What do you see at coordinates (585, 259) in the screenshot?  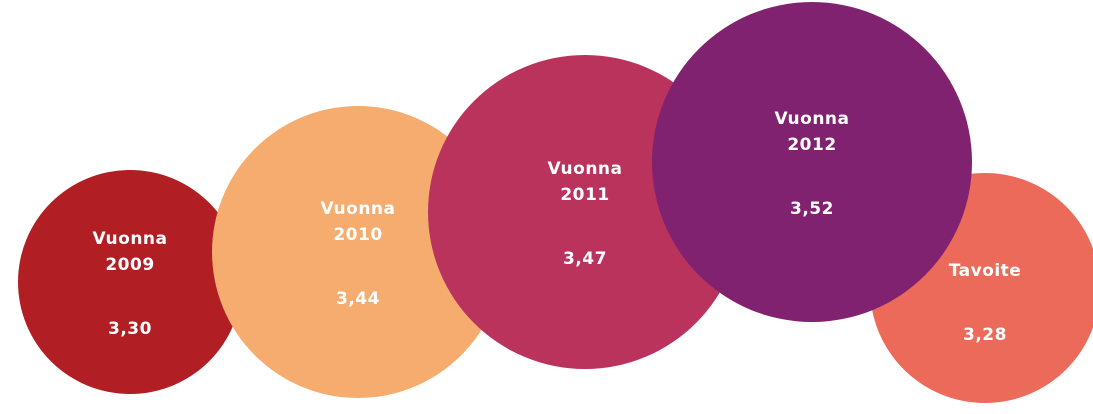 I see `bubble-value: 3,47` at bounding box center [585, 259].